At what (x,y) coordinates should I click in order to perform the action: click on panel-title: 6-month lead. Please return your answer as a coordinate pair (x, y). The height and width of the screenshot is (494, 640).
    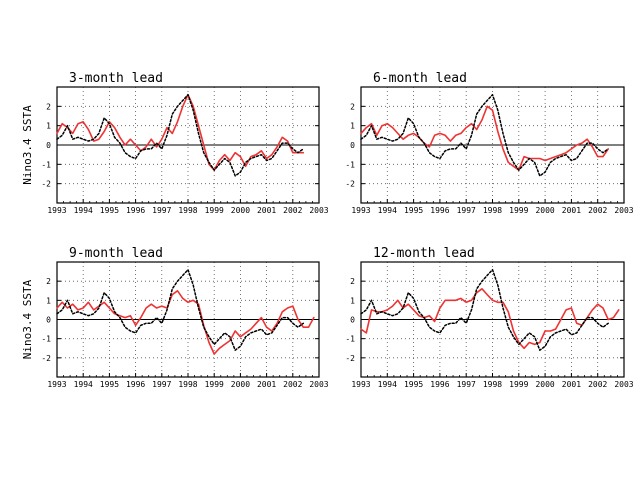
    Looking at the image, I should click on (420, 78).